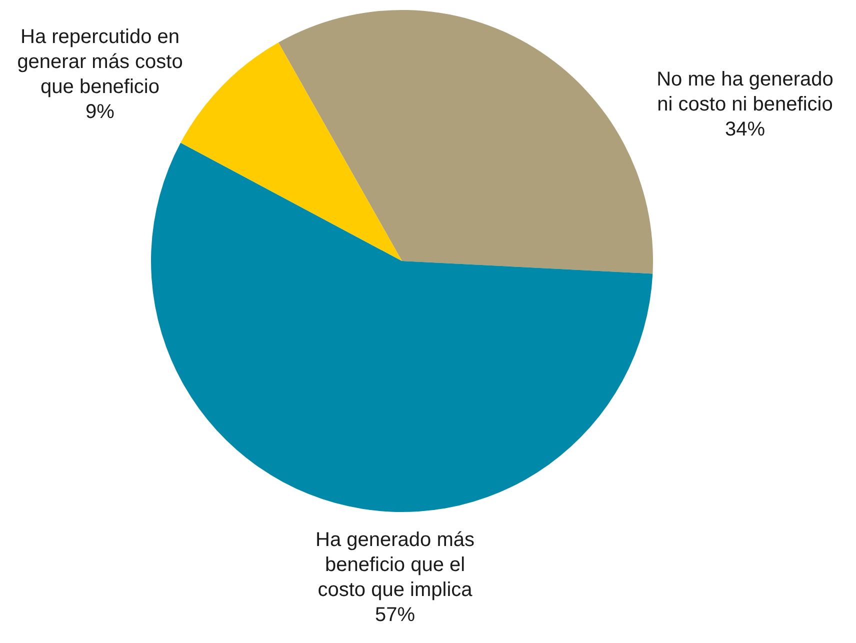 This screenshot has width=856, height=643. I want to click on data-label: 34%, so click(745, 129).